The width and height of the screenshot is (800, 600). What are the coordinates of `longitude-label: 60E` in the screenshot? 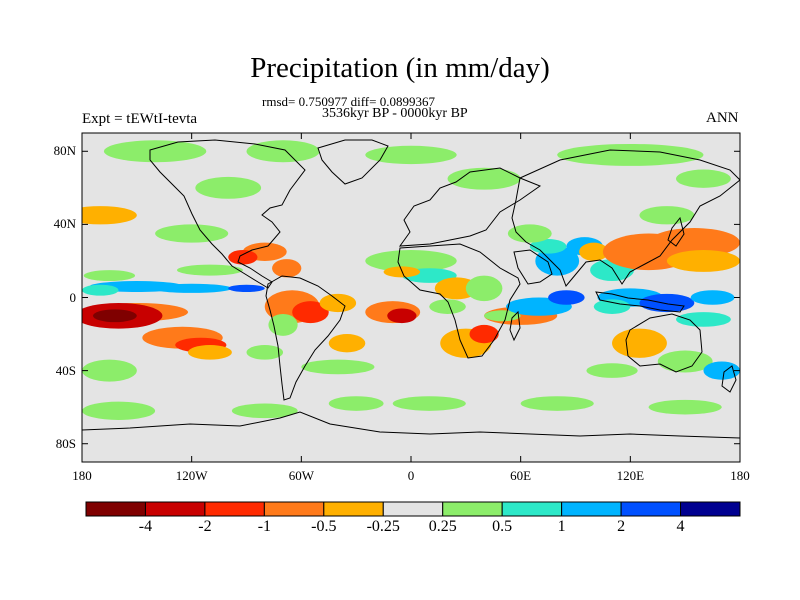 It's located at (521, 475).